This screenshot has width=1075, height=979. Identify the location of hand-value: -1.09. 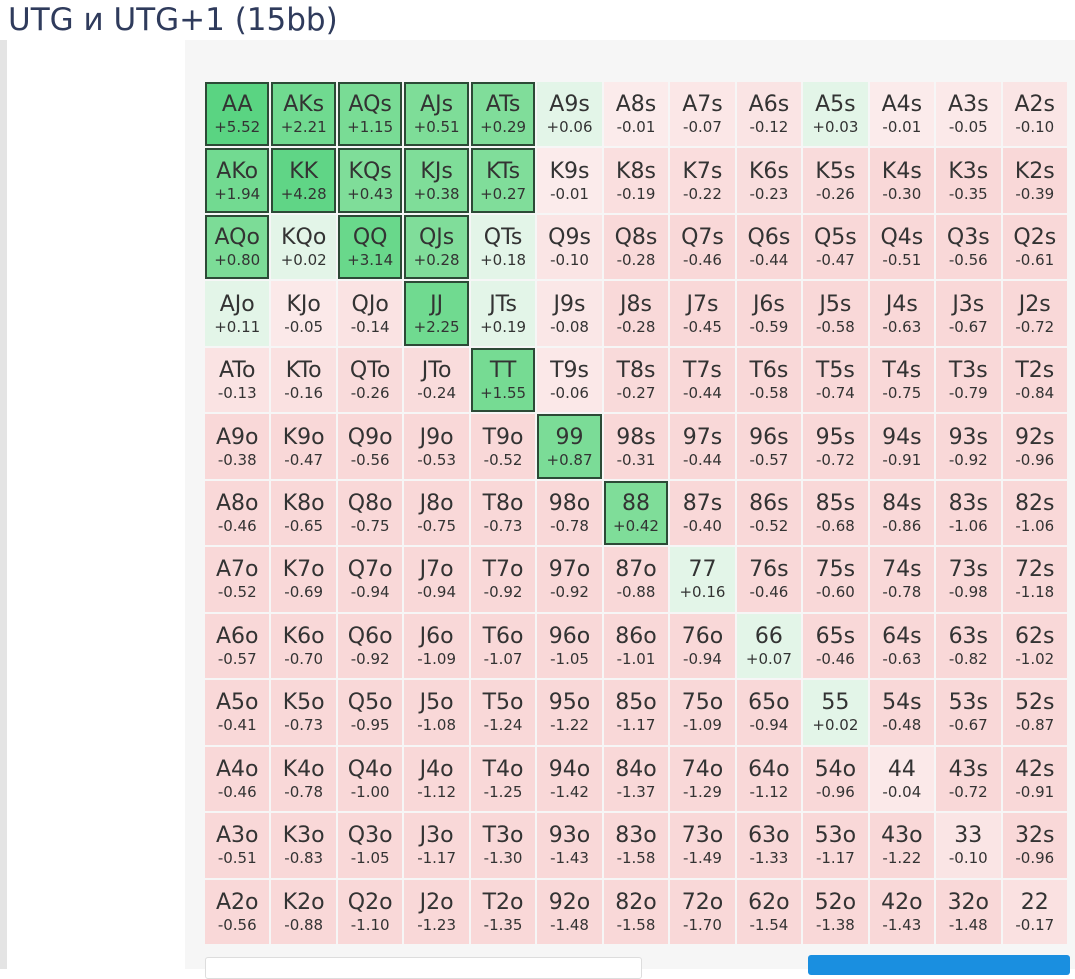
(702, 725).